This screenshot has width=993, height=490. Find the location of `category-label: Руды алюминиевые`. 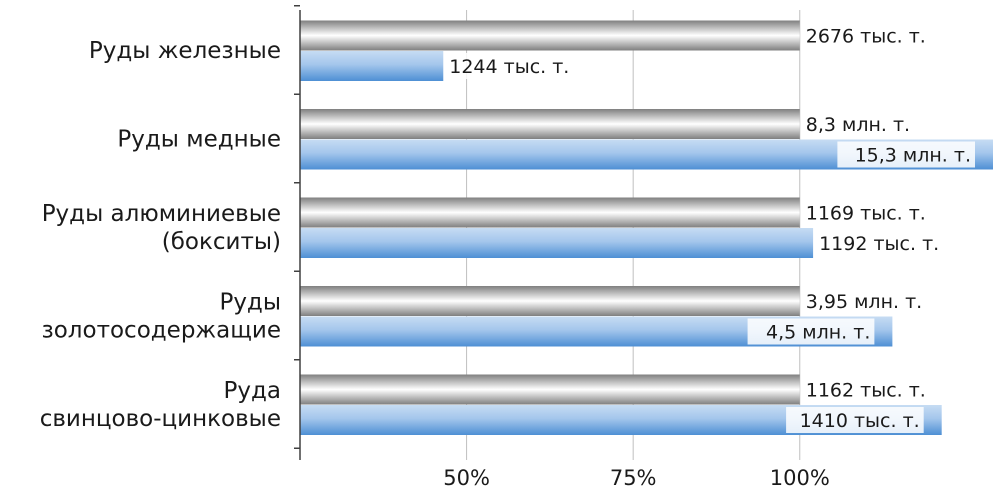

category-label: Руды алюминиевые is located at coordinates (161, 214).